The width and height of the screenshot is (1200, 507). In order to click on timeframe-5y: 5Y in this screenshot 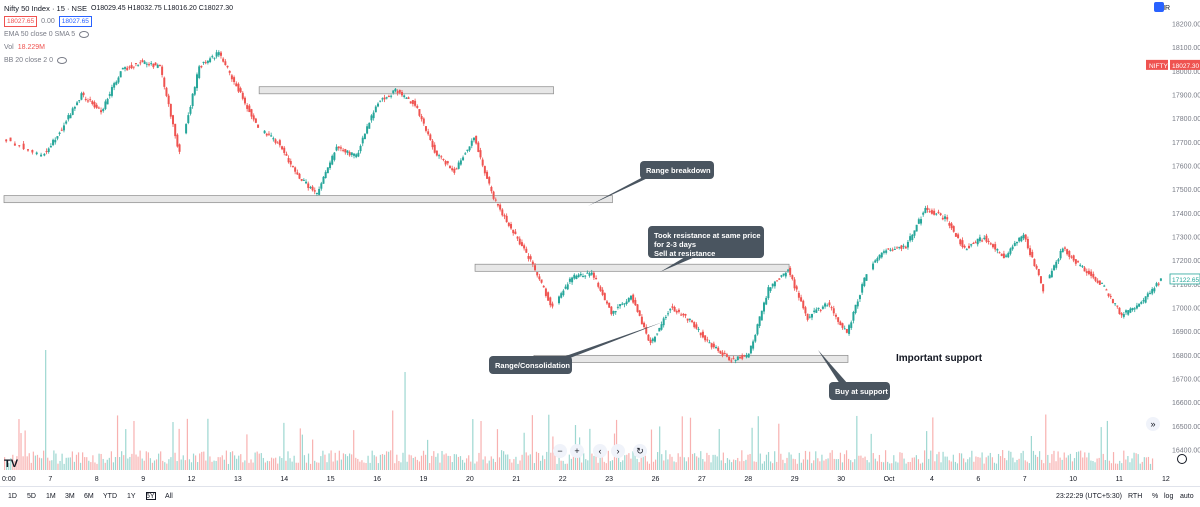, I will do `click(150, 496)`.